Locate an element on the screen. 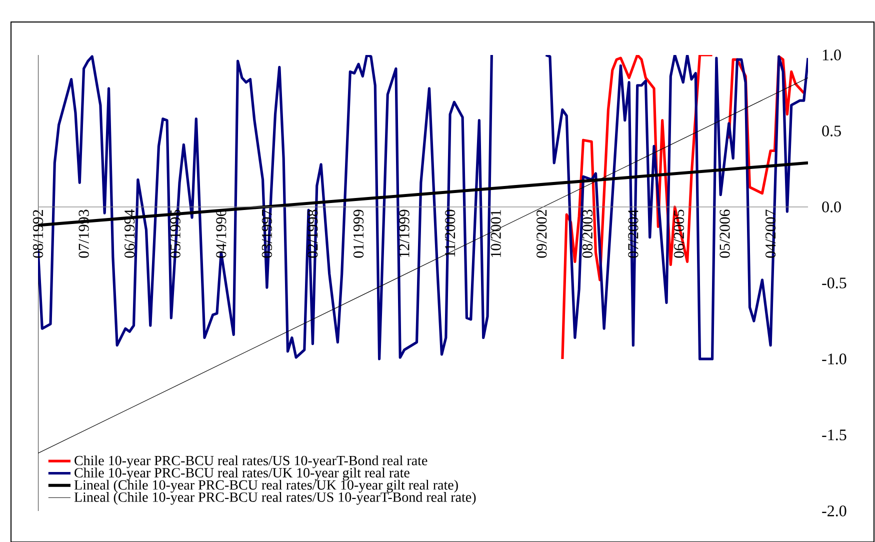  x-tick-label: 08/2003 is located at coordinates (587, 234).